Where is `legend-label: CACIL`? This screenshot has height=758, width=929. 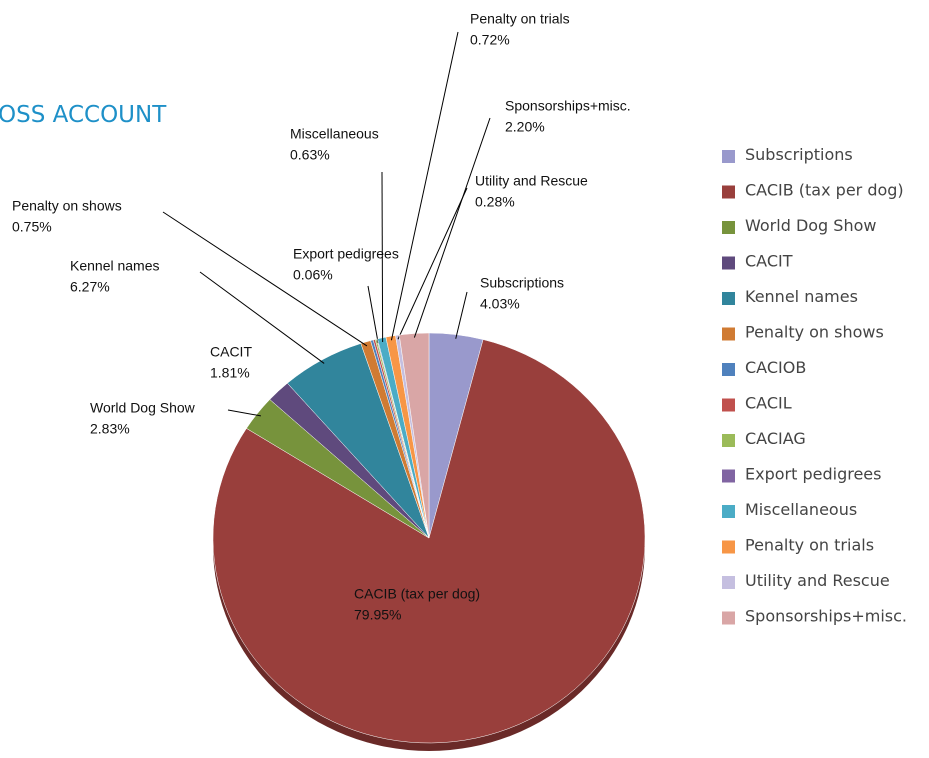 legend-label: CACIL is located at coordinates (768, 403).